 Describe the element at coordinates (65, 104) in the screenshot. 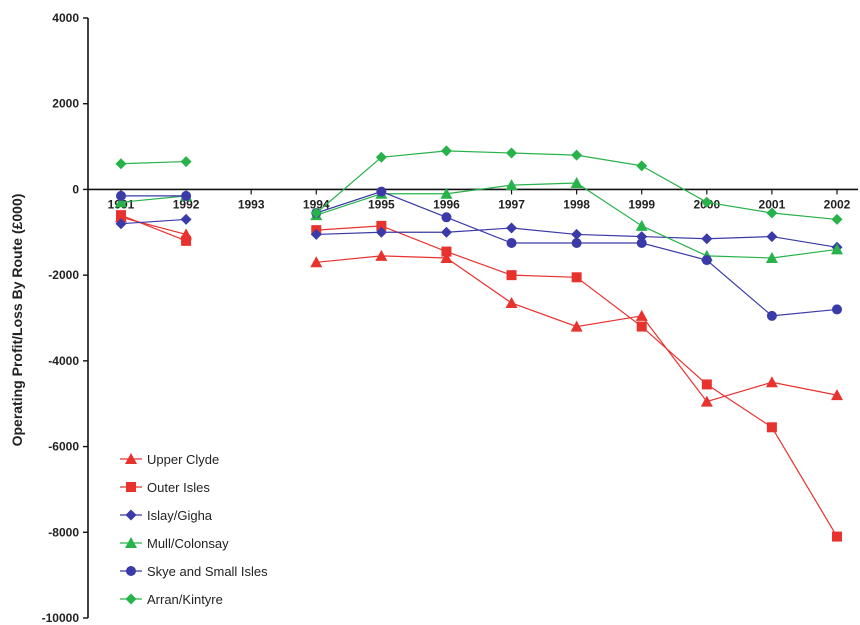

I see `y-tick-label: 2000` at that location.